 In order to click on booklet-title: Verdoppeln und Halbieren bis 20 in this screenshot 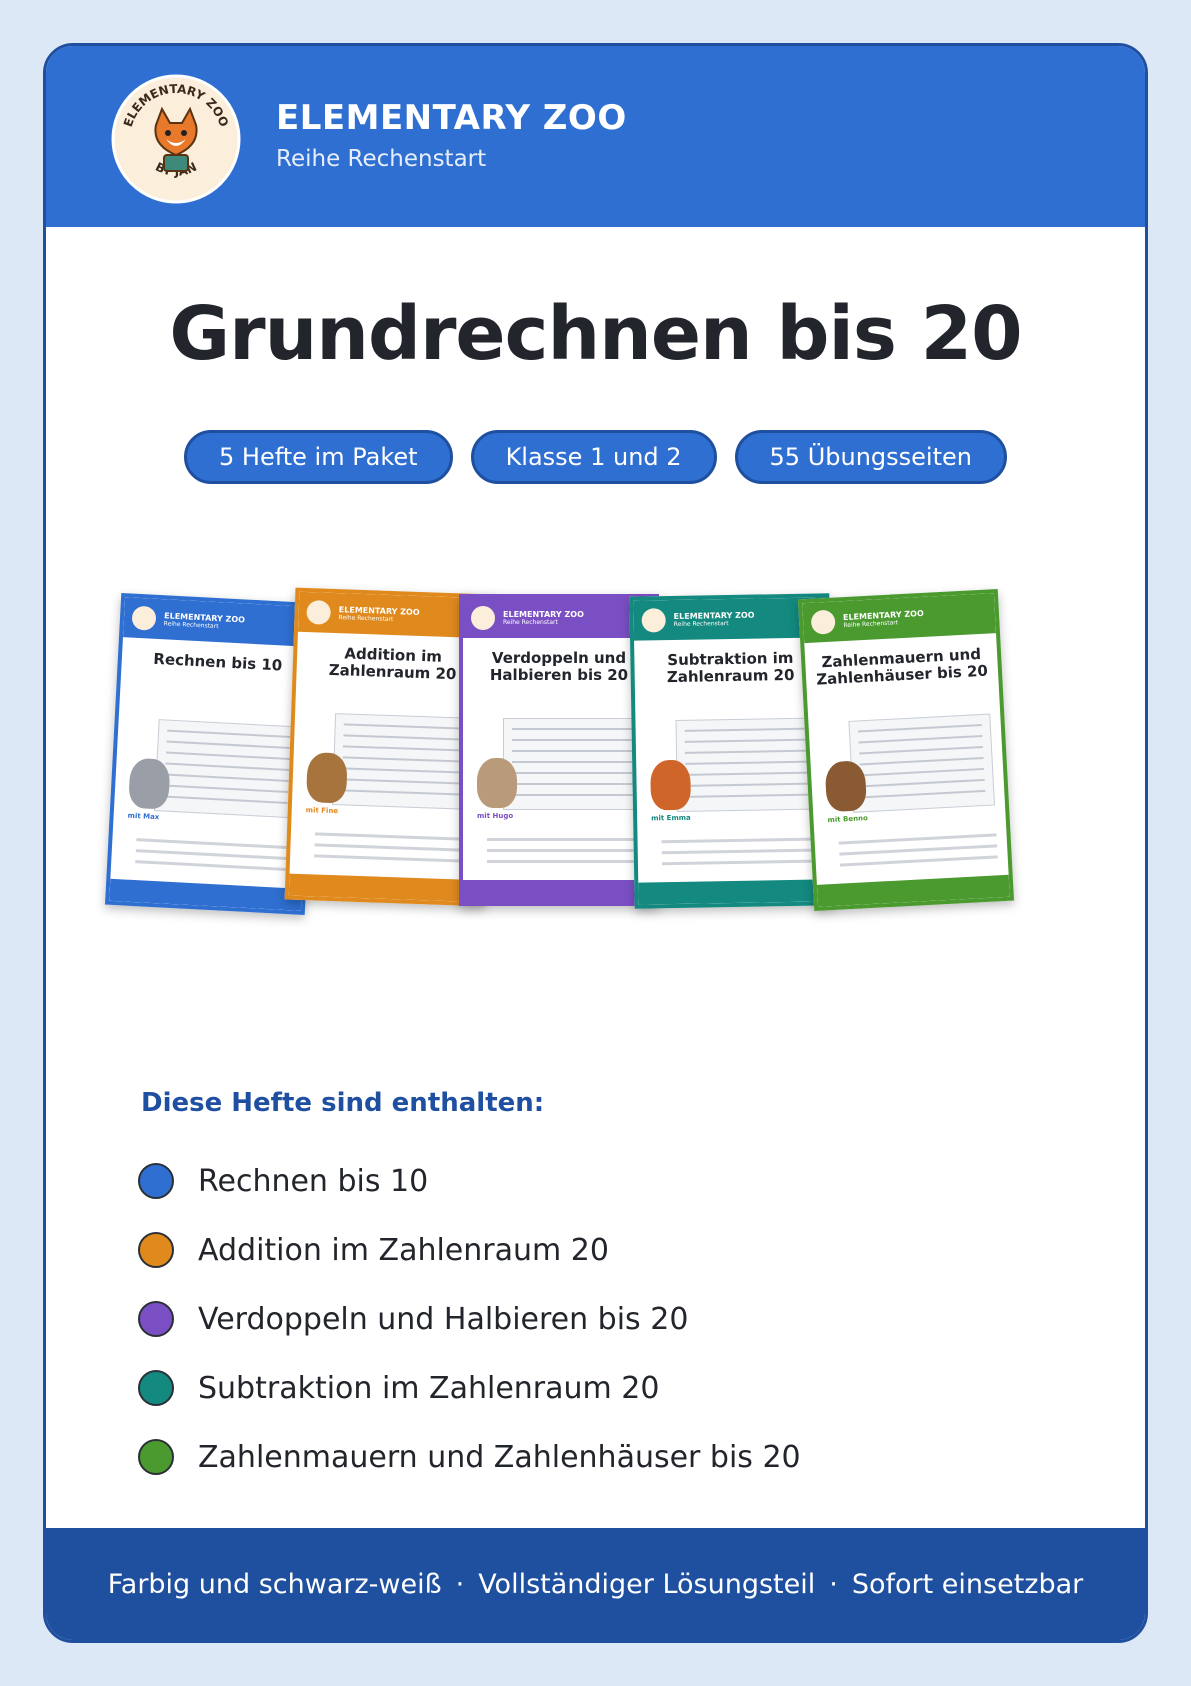, I will do `click(559, 666)`.